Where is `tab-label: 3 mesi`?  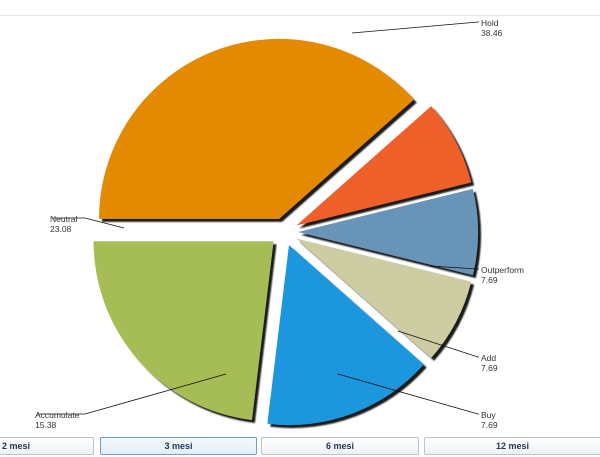
tab-label: 3 mesi is located at coordinates (178, 446).